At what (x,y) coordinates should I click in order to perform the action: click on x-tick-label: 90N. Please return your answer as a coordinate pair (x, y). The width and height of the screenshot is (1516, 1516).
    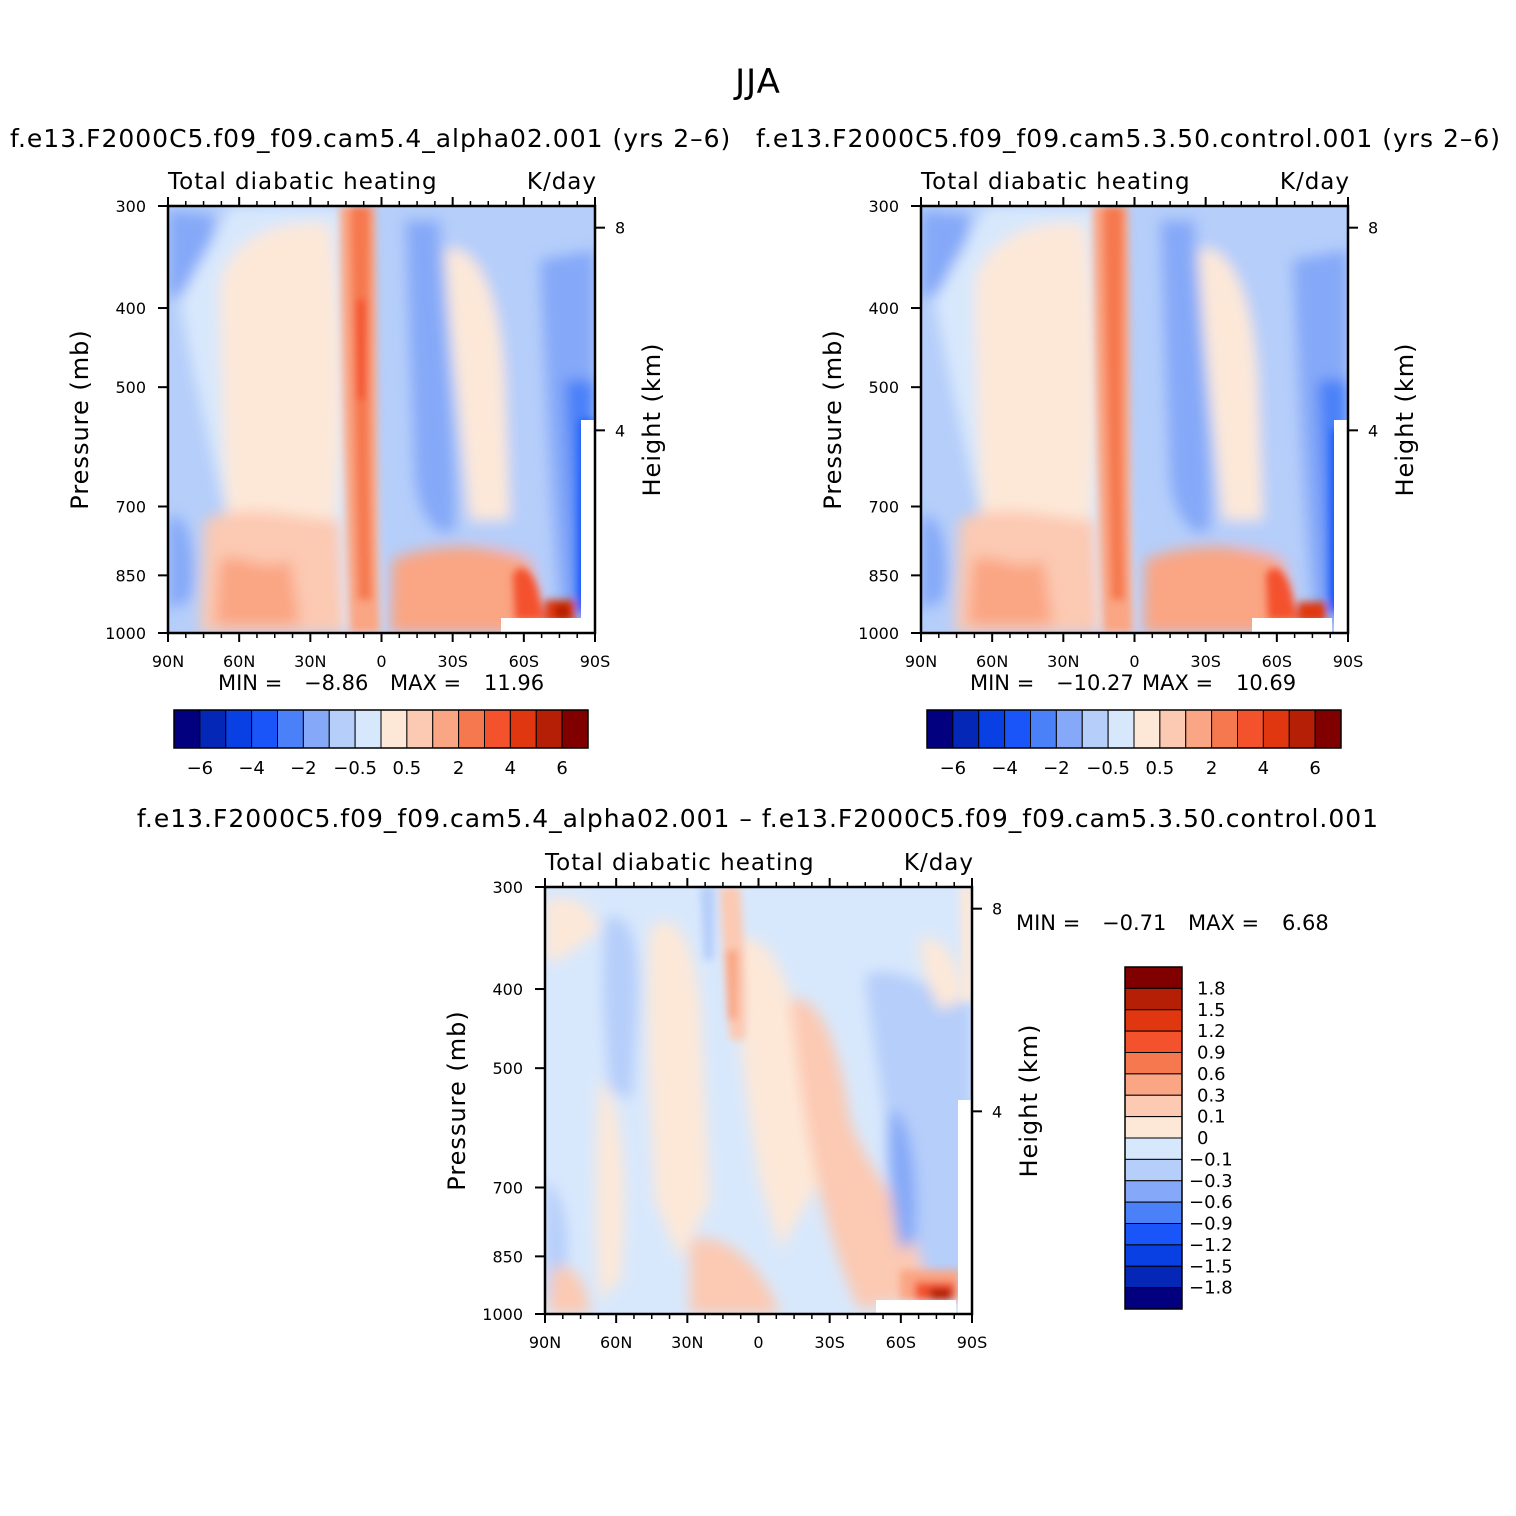
    Looking at the image, I should click on (921, 661).